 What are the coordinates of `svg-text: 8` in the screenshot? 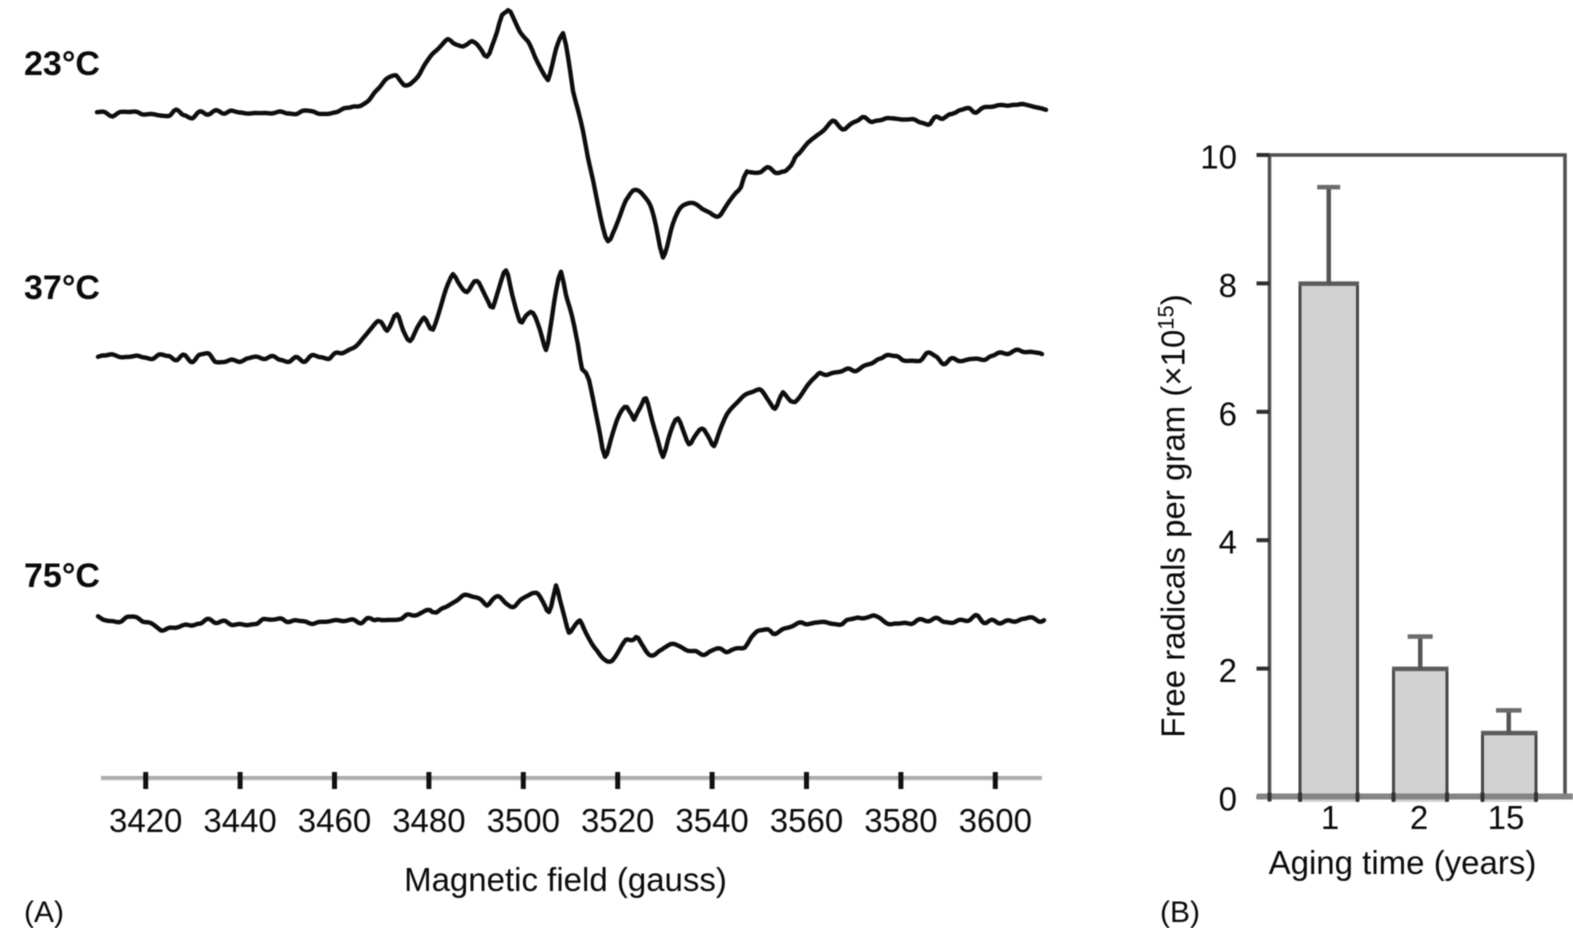 It's located at (1228, 285).